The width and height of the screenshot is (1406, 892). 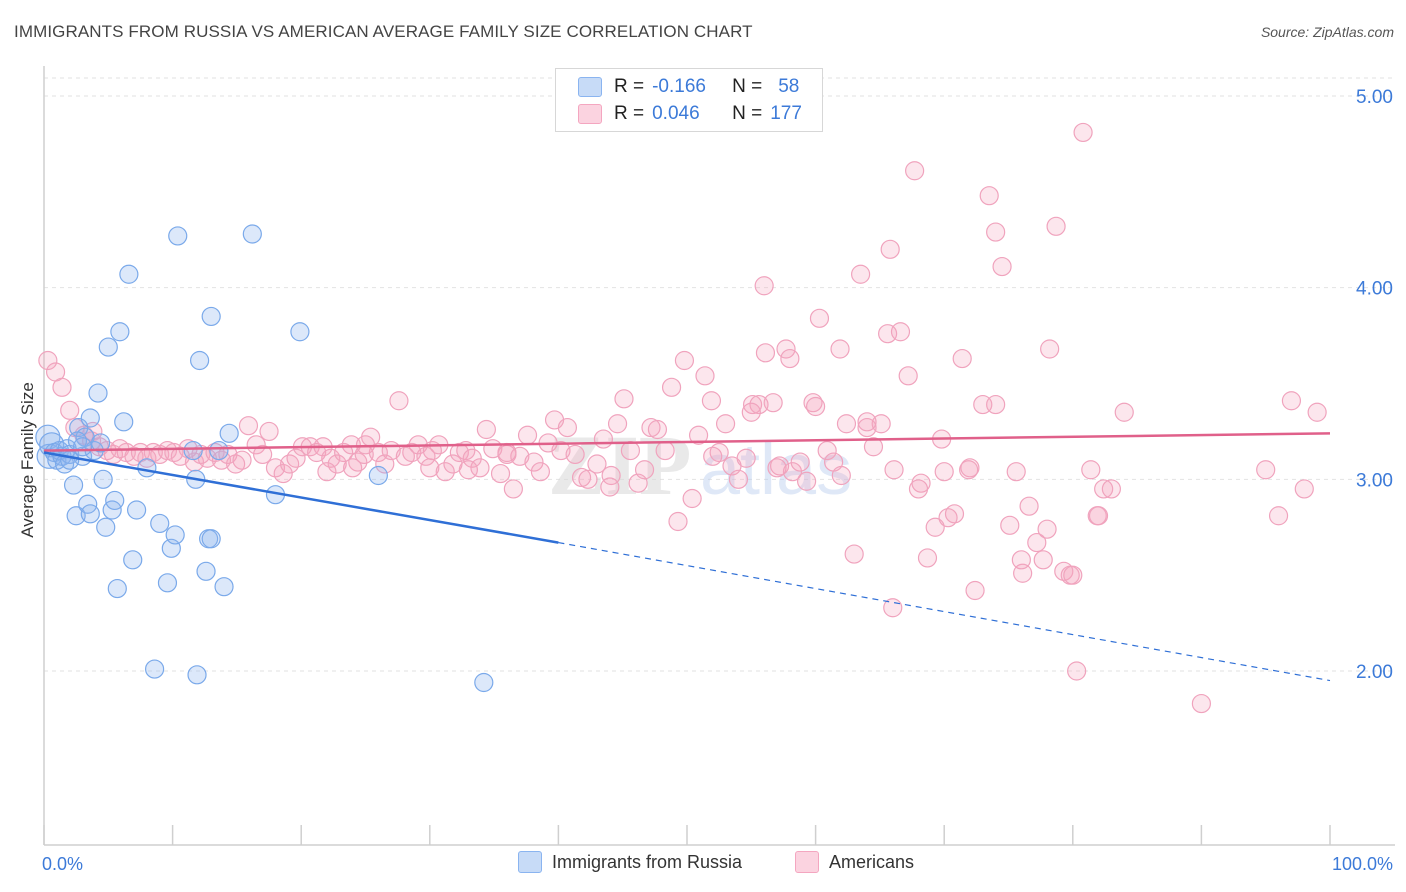 What do you see at coordinates (1374, 289) in the screenshot?
I see `y-tick-label: 4.00` at bounding box center [1374, 289].